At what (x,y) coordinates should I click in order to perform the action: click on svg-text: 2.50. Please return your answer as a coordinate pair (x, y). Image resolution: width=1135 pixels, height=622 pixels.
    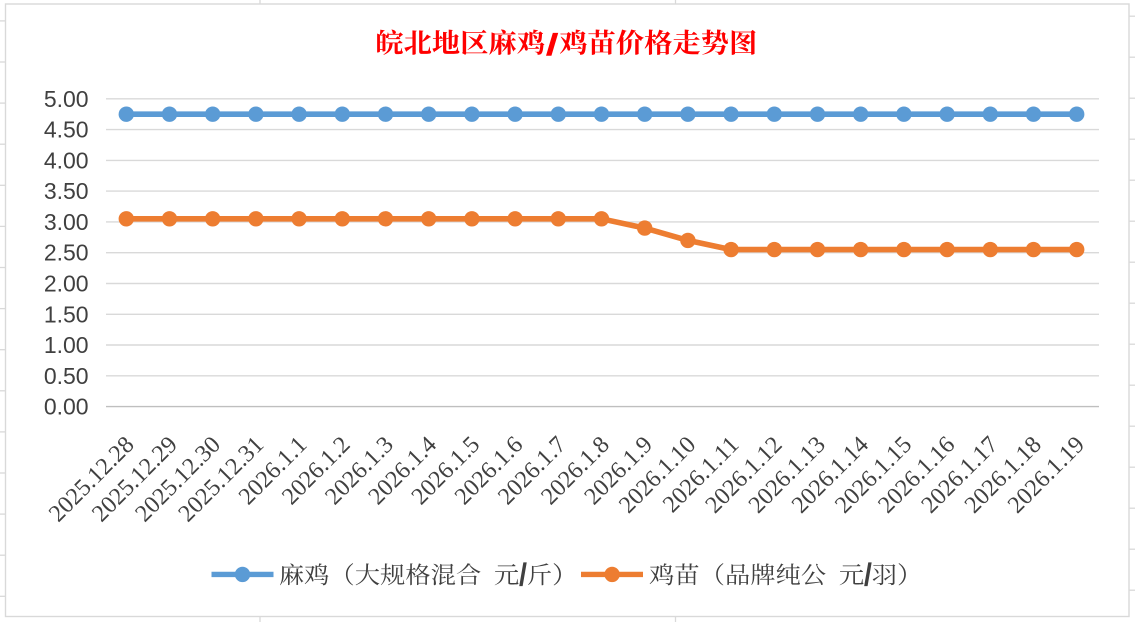
    Looking at the image, I should click on (66, 253).